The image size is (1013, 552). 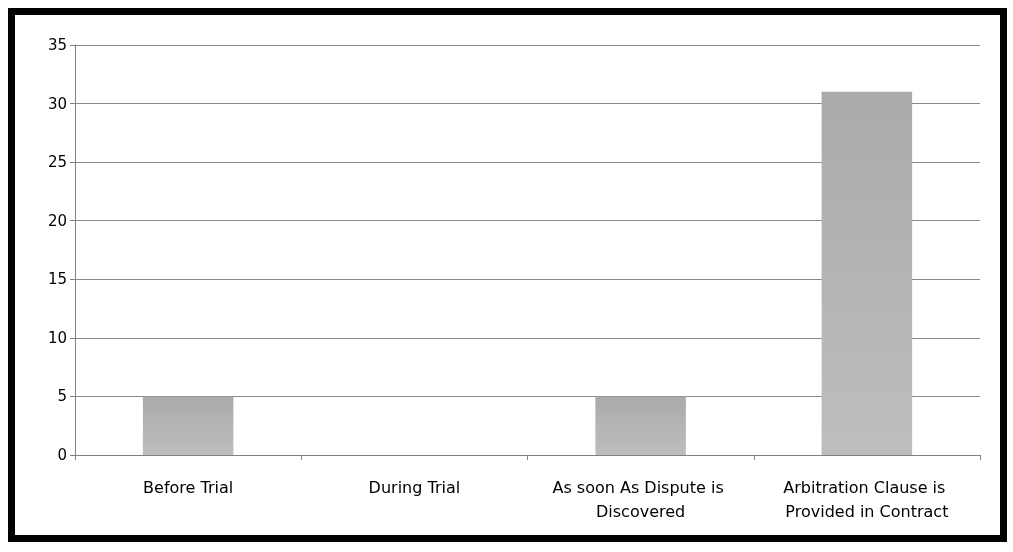 What do you see at coordinates (57, 162) in the screenshot?
I see `y-tick-label: 25` at bounding box center [57, 162].